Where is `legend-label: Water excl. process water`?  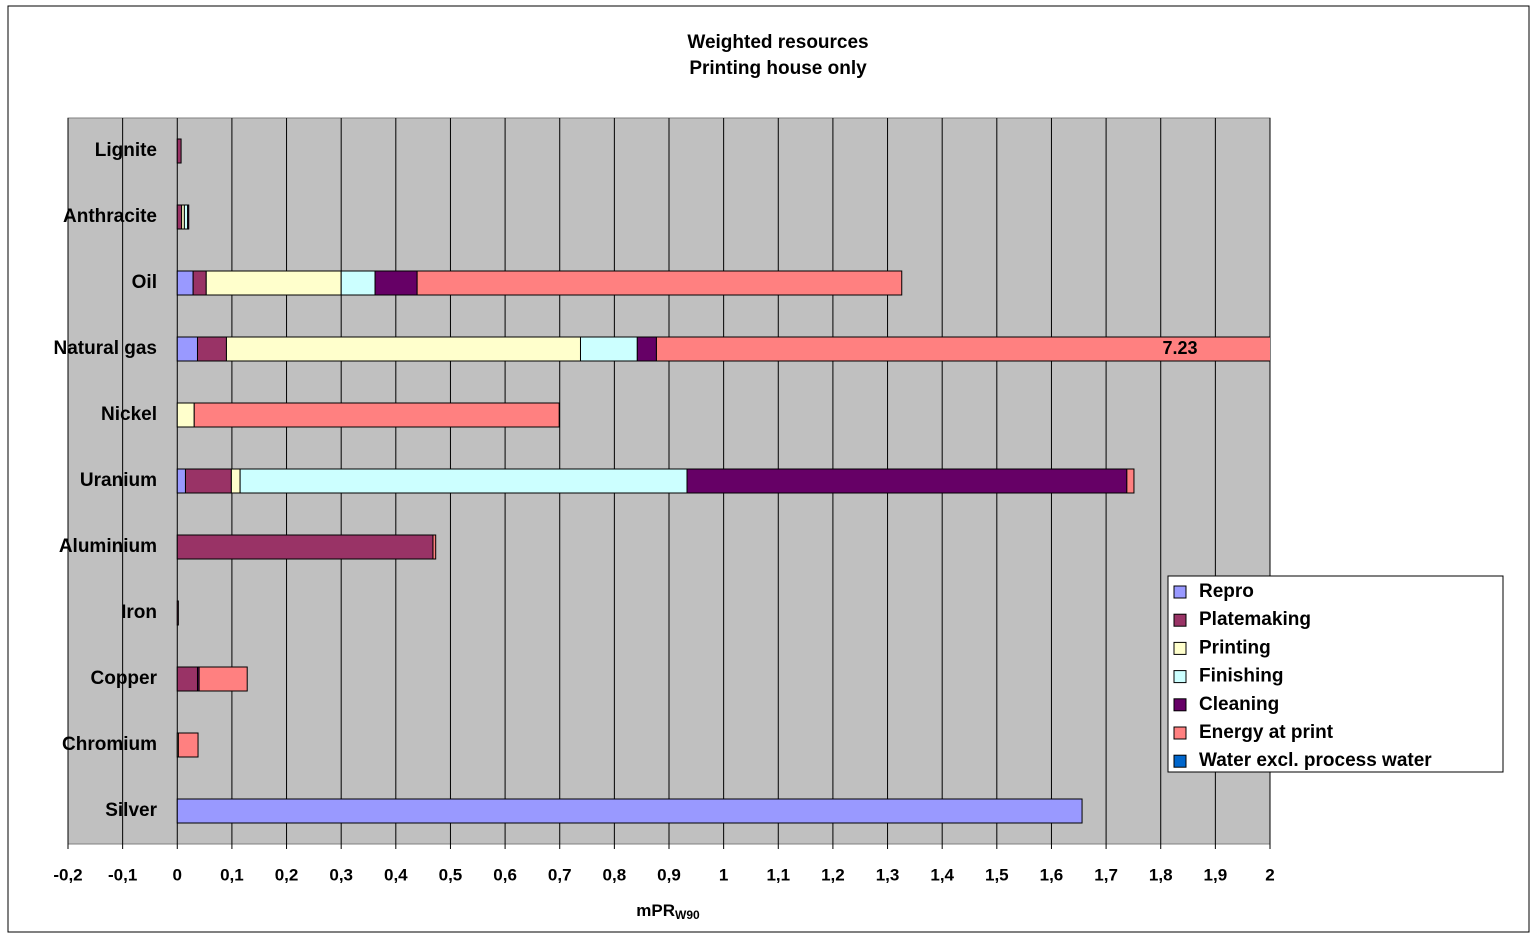
legend-label: Water excl. process water is located at coordinates (1315, 760).